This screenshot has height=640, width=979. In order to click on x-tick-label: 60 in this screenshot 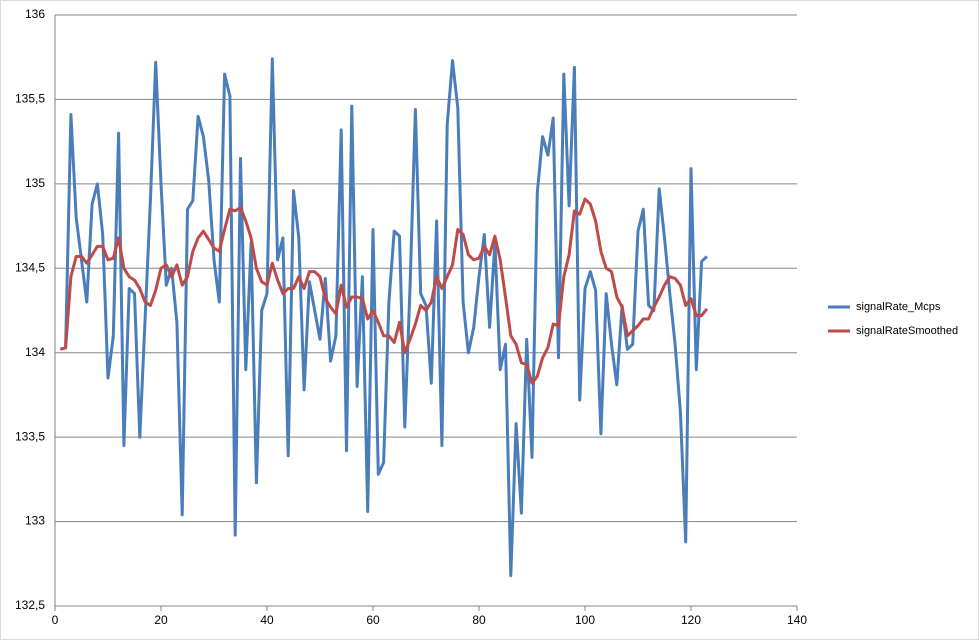, I will do `click(373, 620)`.